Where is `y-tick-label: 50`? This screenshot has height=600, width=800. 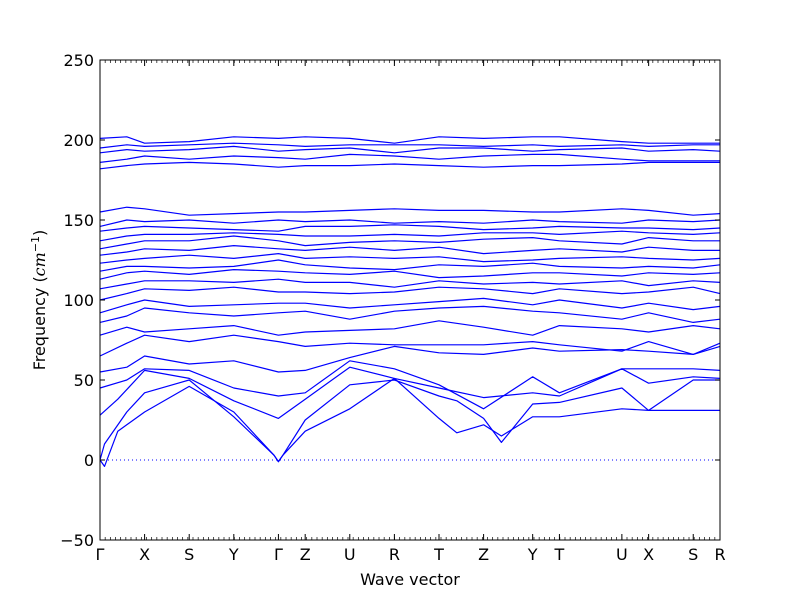 y-tick-label: 50 is located at coordinates (84, 380).